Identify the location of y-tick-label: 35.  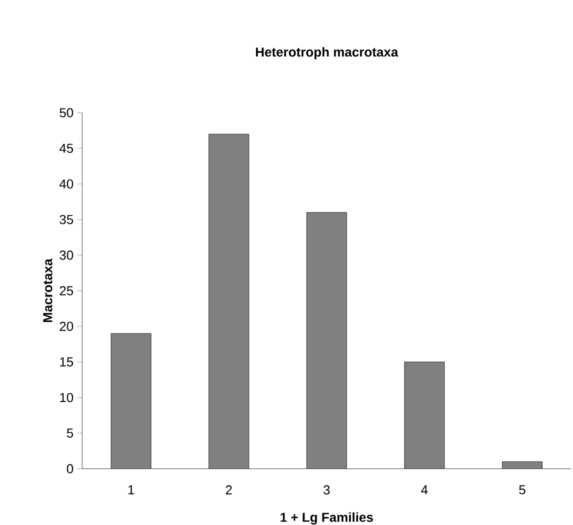
(67, 219).